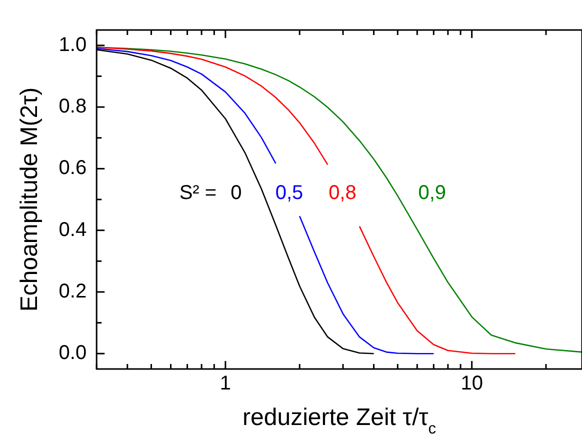  Describe the element at coordinates (72, 107) in the screenshot. I see `y-tick-label: 0.8` at that location.